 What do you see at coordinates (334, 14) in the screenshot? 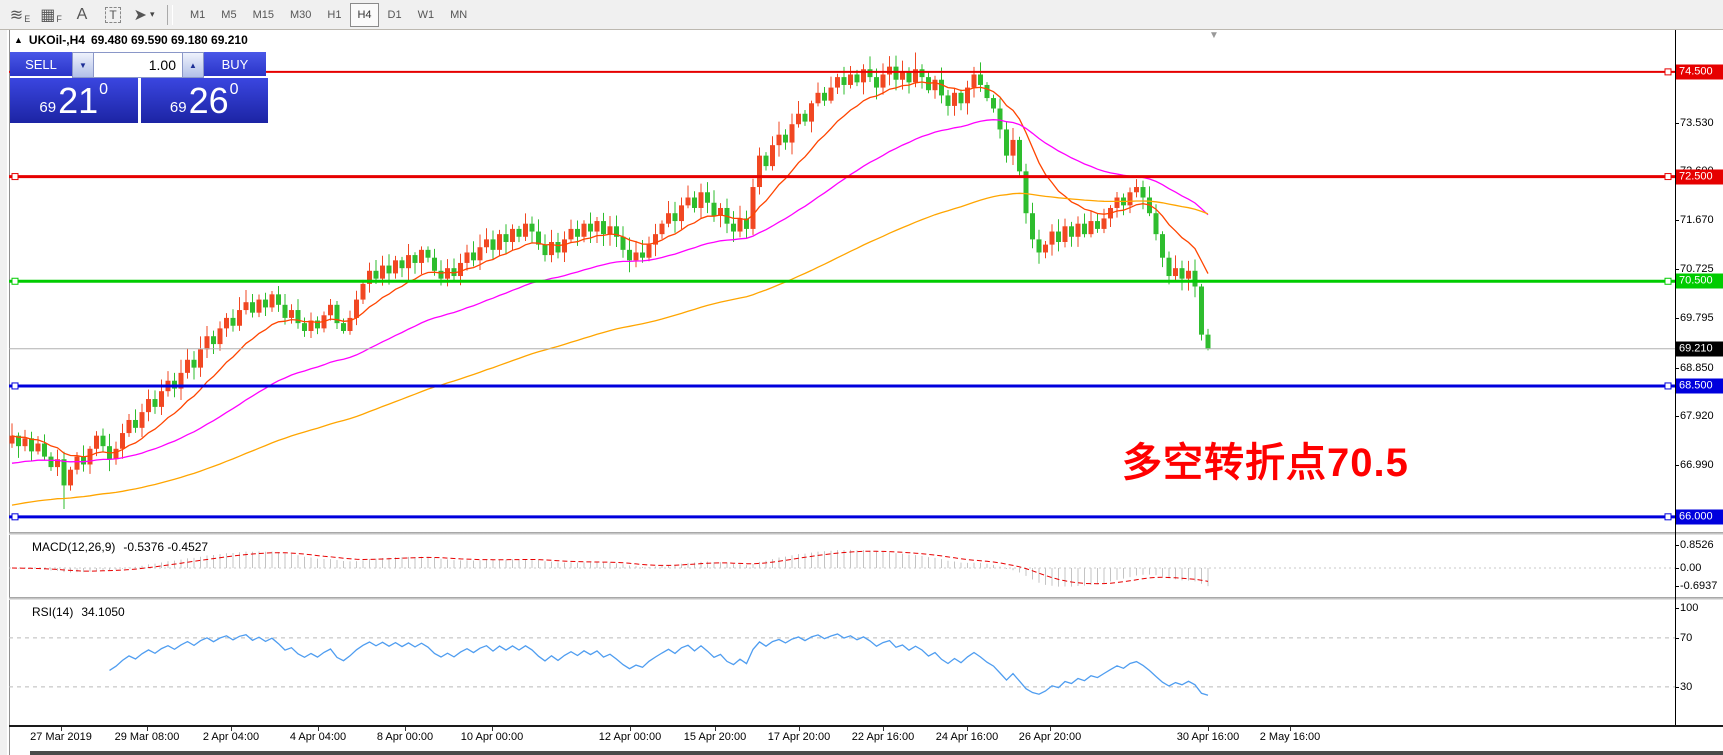
I see `timeframe-button-h1: H1` at bounding box center [334, 14].